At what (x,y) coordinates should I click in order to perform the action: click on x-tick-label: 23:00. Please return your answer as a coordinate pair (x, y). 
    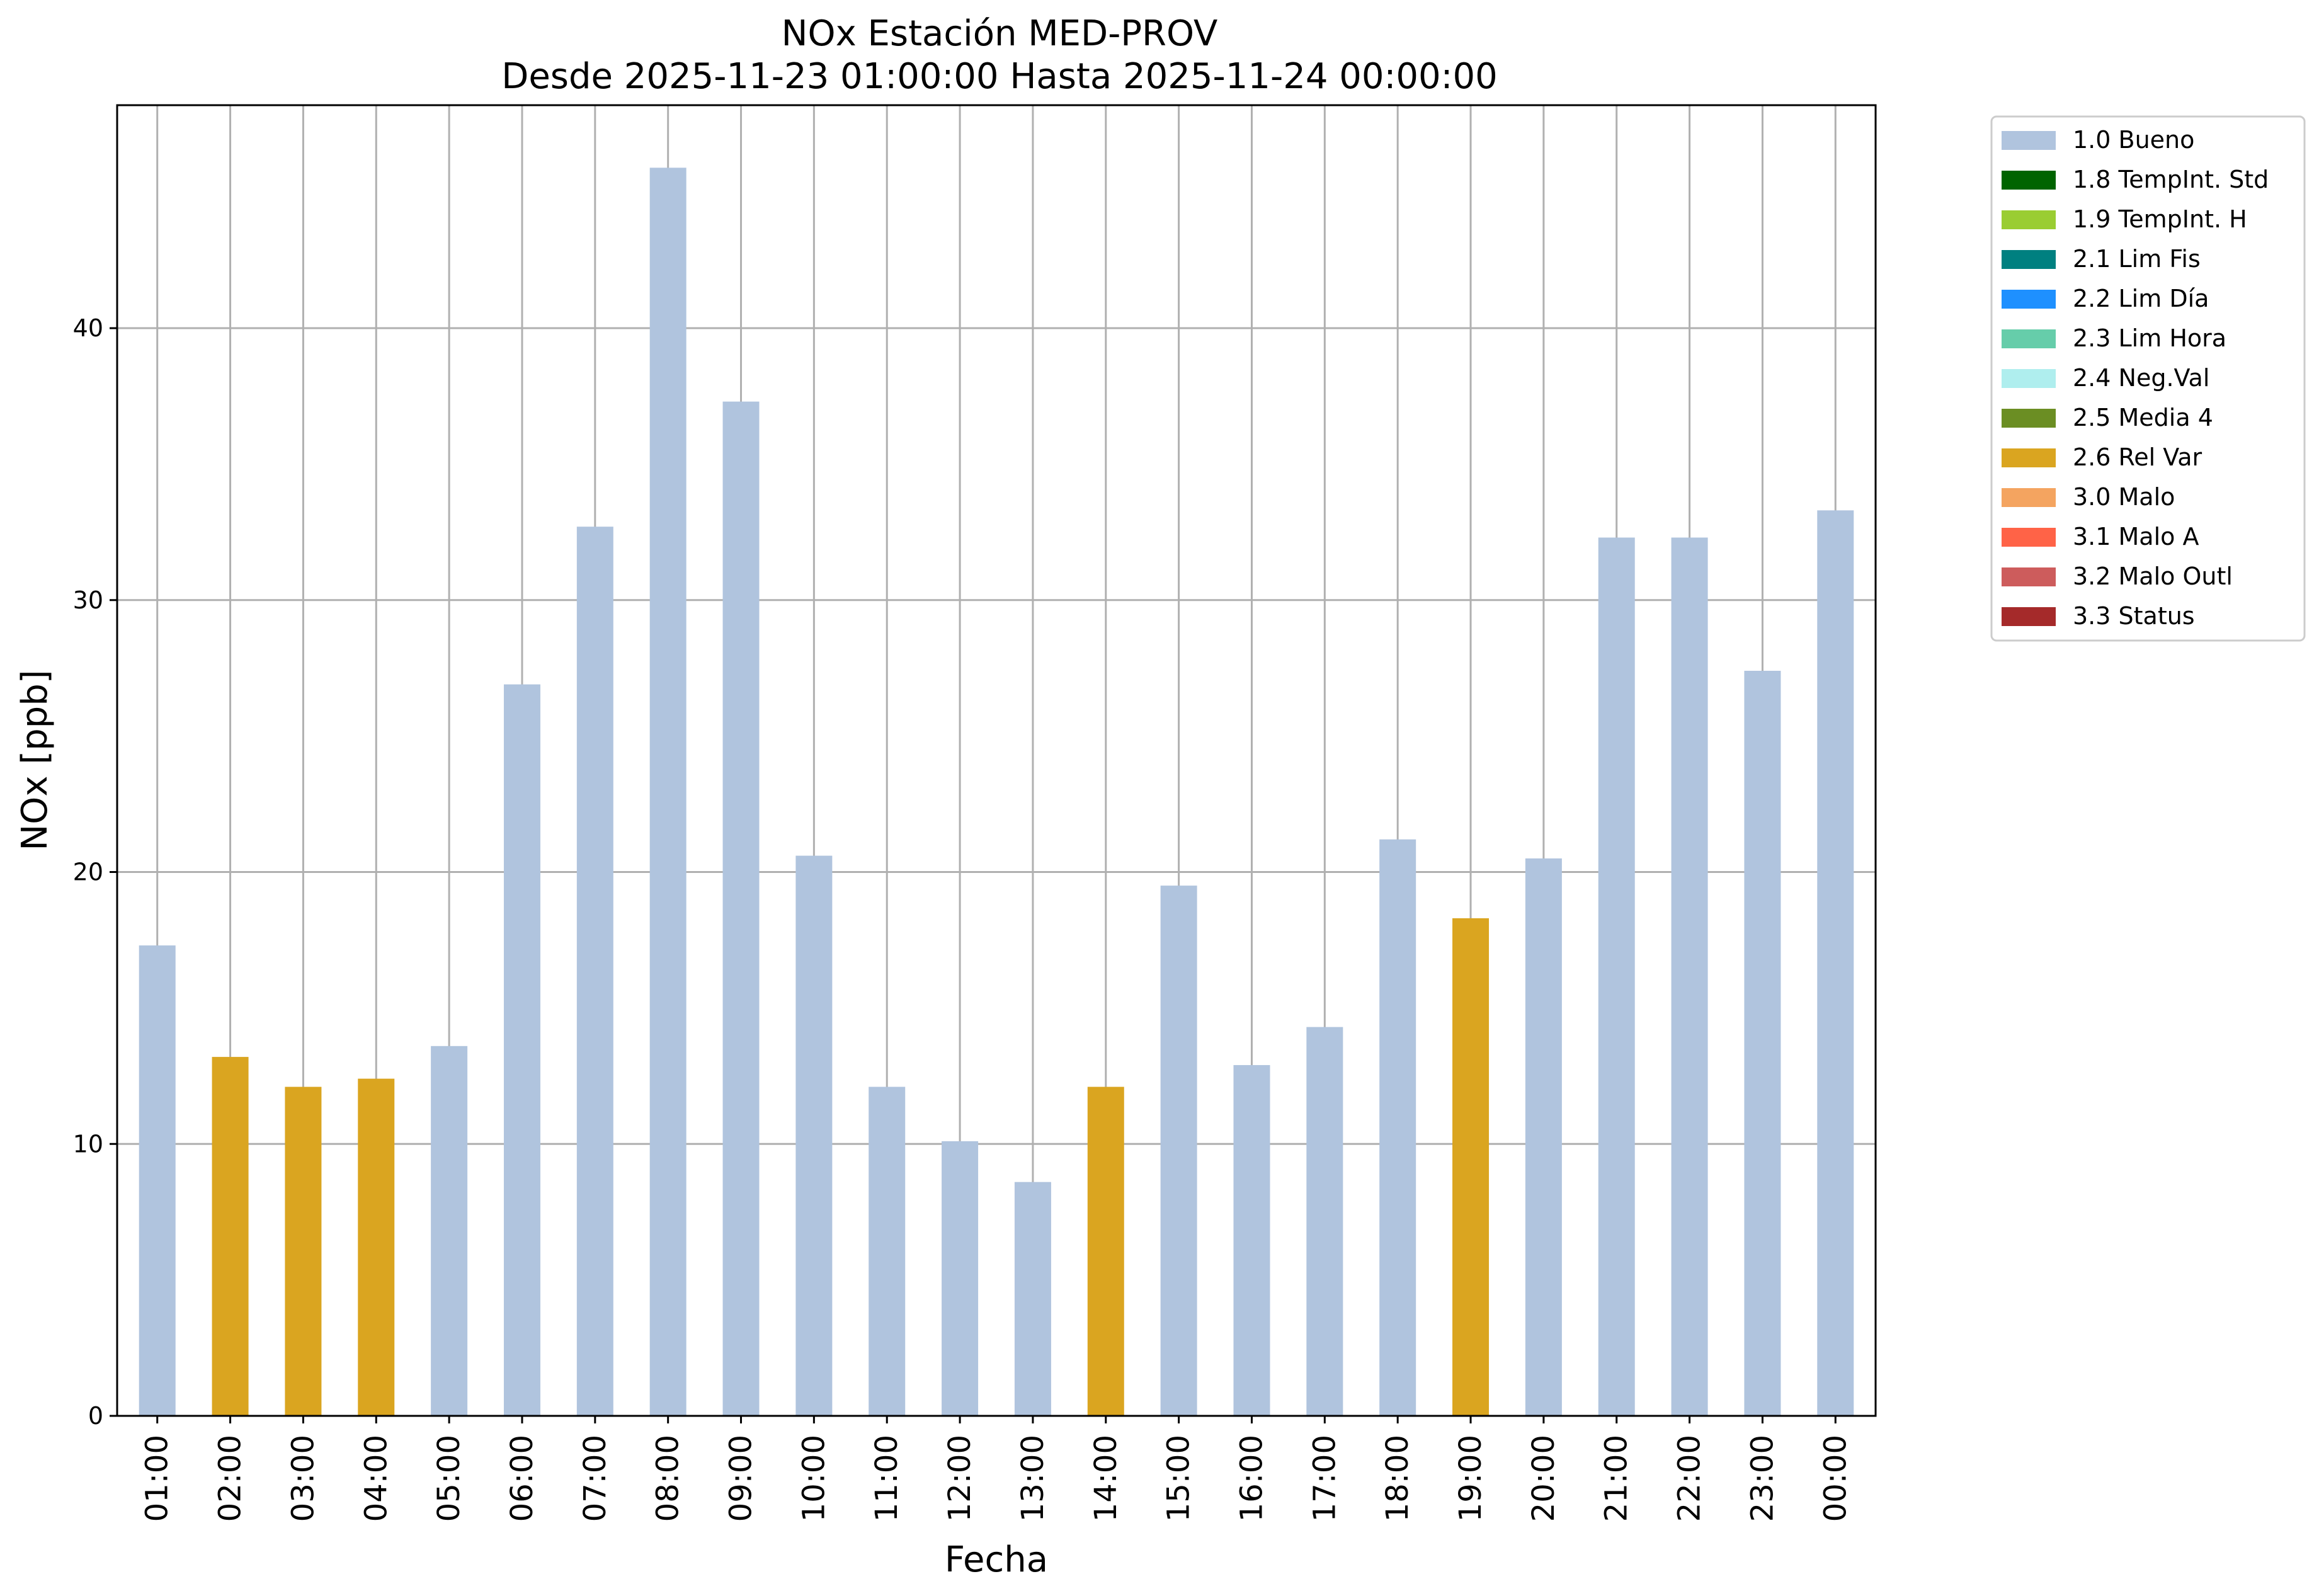
    Looking at the image, I should click on (1762, 1478).